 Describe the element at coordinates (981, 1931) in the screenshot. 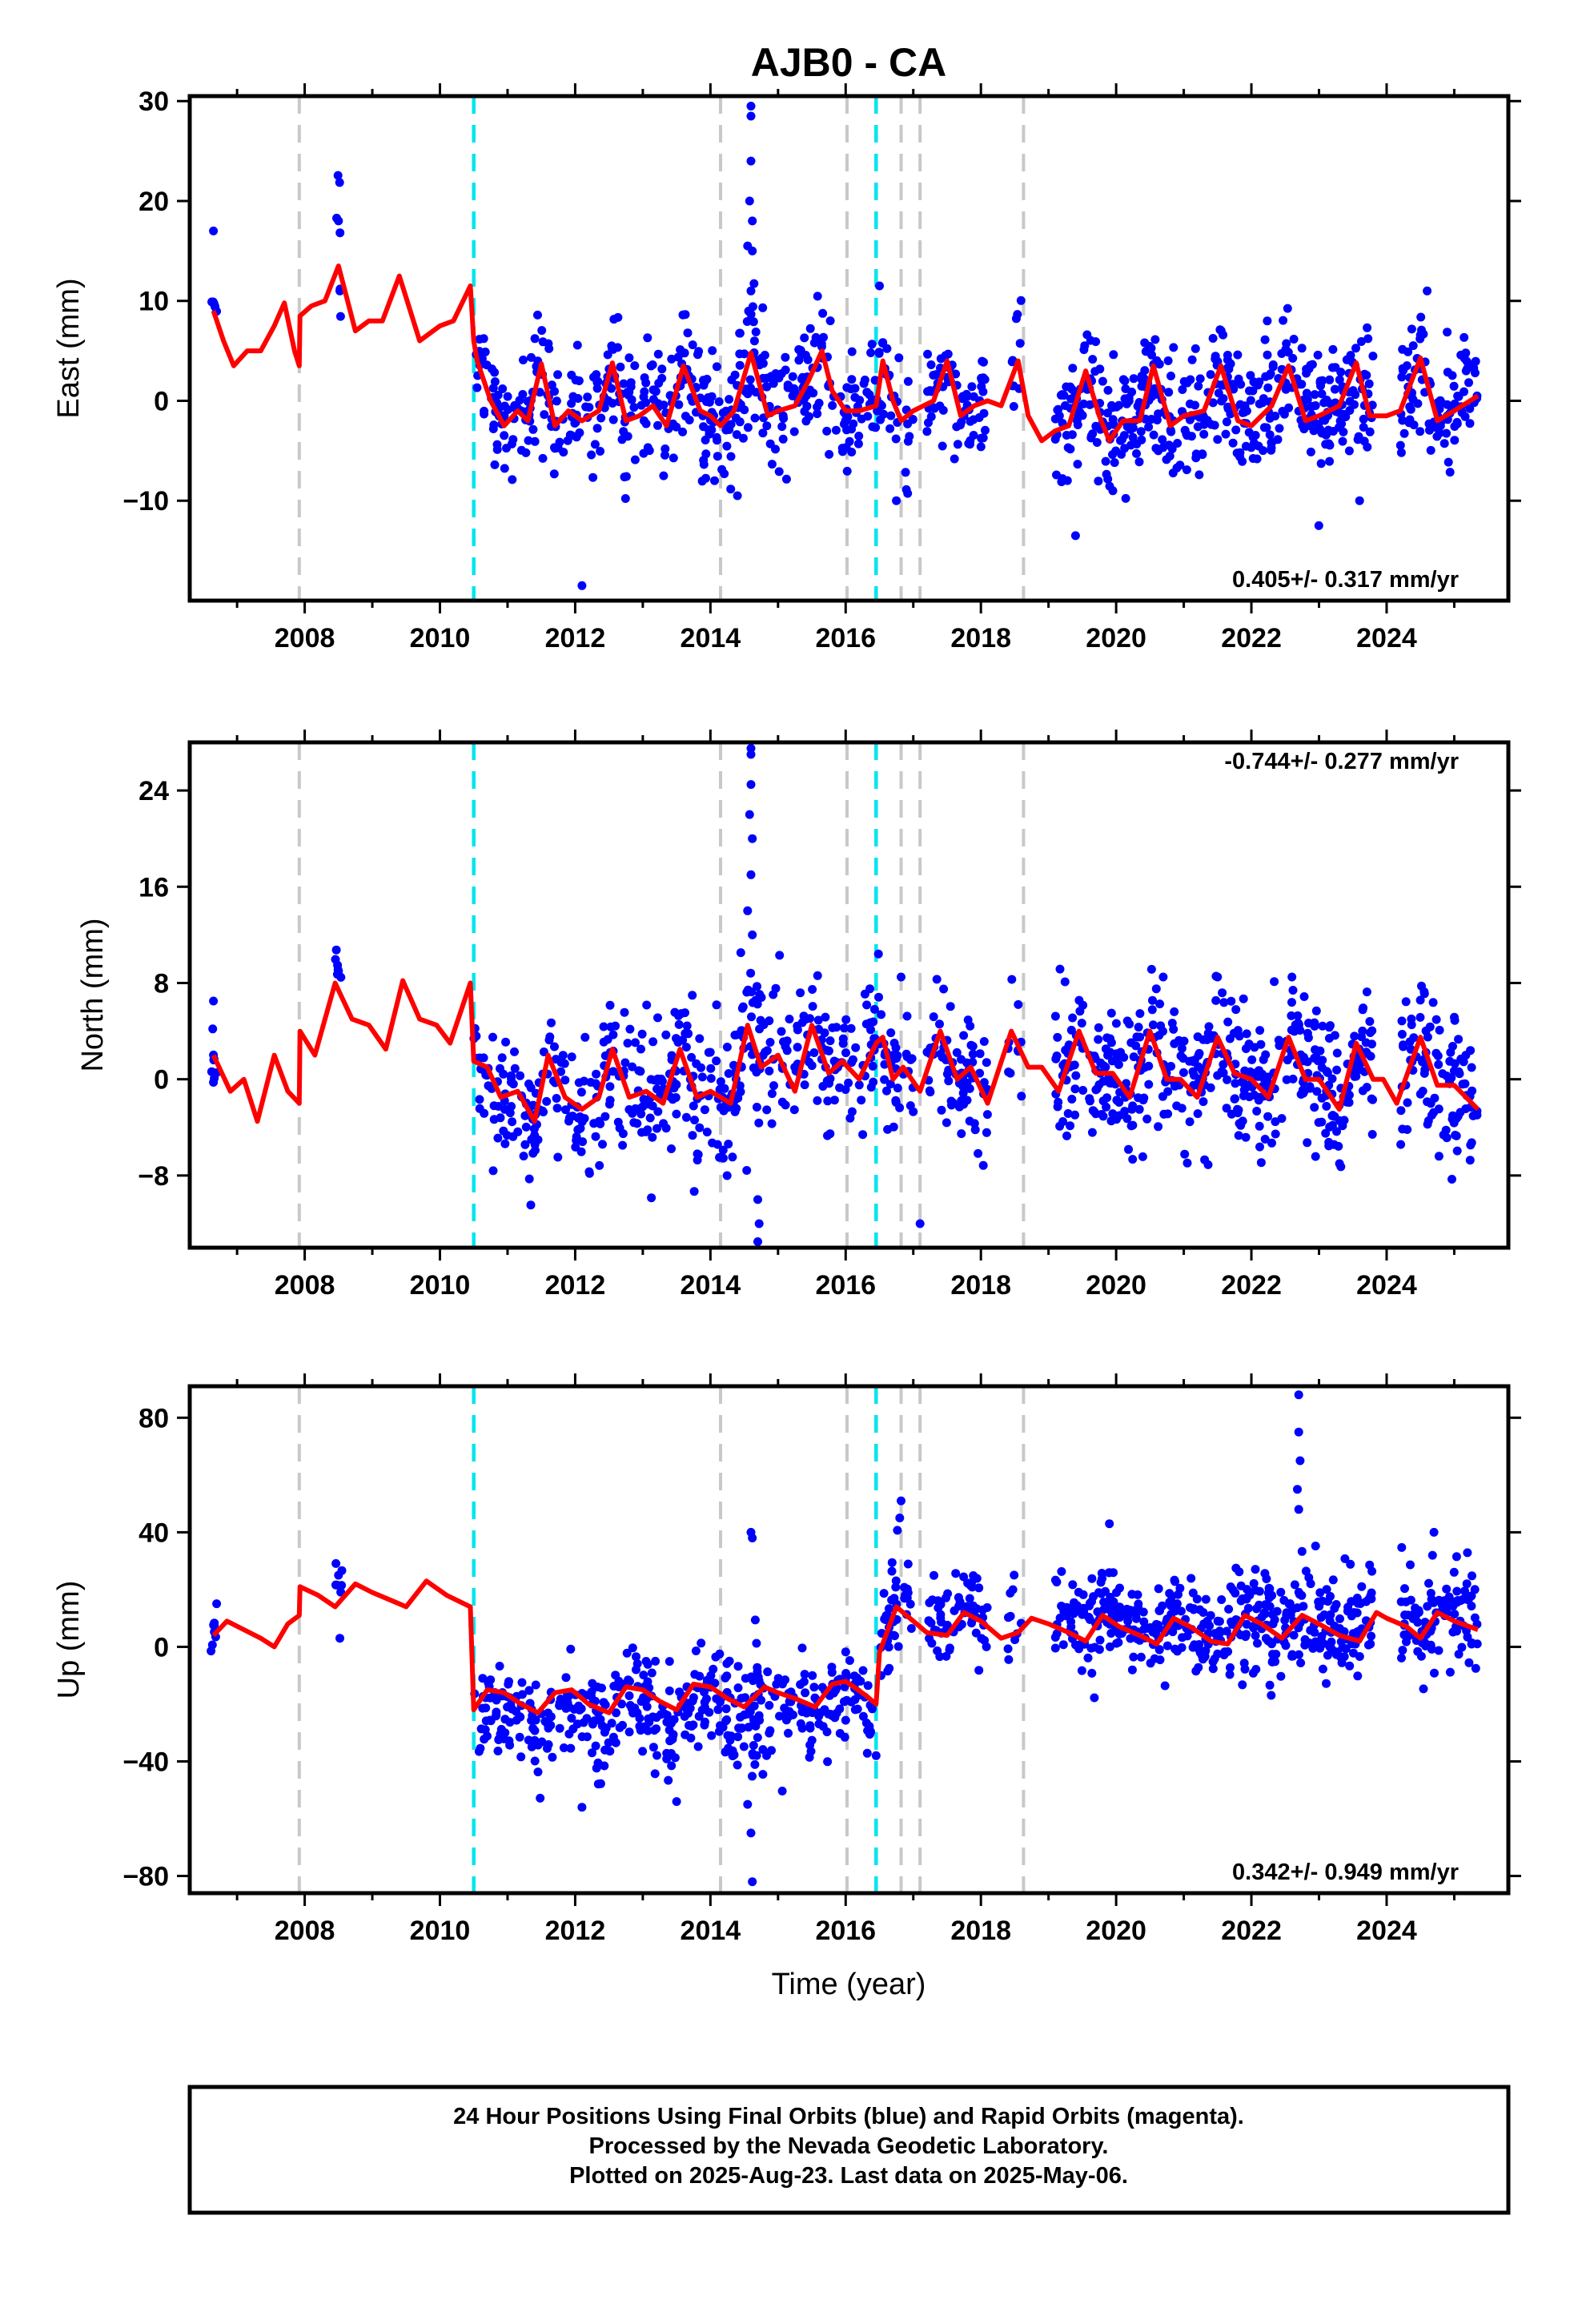

I see `up-x-tick-label: 2018` at that location.